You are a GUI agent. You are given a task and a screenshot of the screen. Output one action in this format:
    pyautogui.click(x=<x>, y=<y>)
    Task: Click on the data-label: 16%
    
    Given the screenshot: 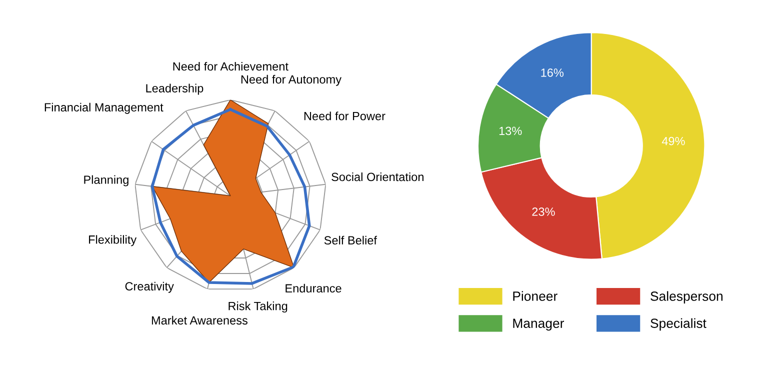 What is the action you would take?
    pyautogui.click(x=552, y=72)
    